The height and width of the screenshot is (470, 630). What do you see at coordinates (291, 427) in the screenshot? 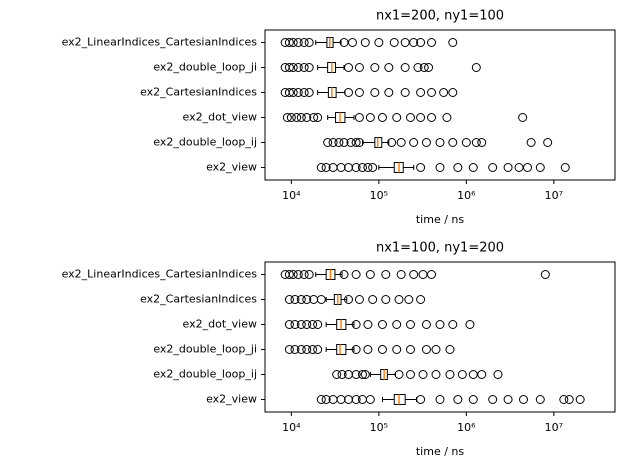
I see `x-tick-label: 10⁴` at bounding box center [291, 427].